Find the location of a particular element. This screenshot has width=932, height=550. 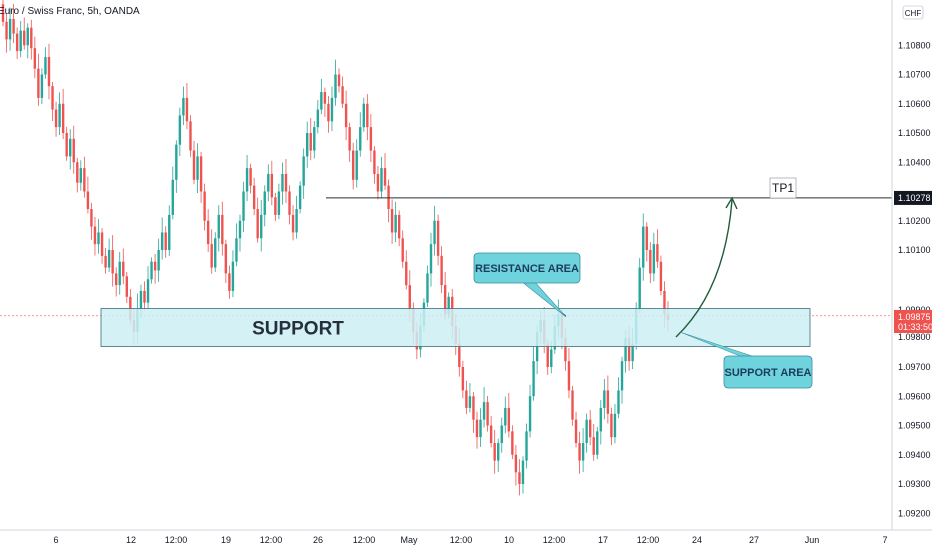

price-tick-label: 1.09300 is located at coordinates (914, 484).